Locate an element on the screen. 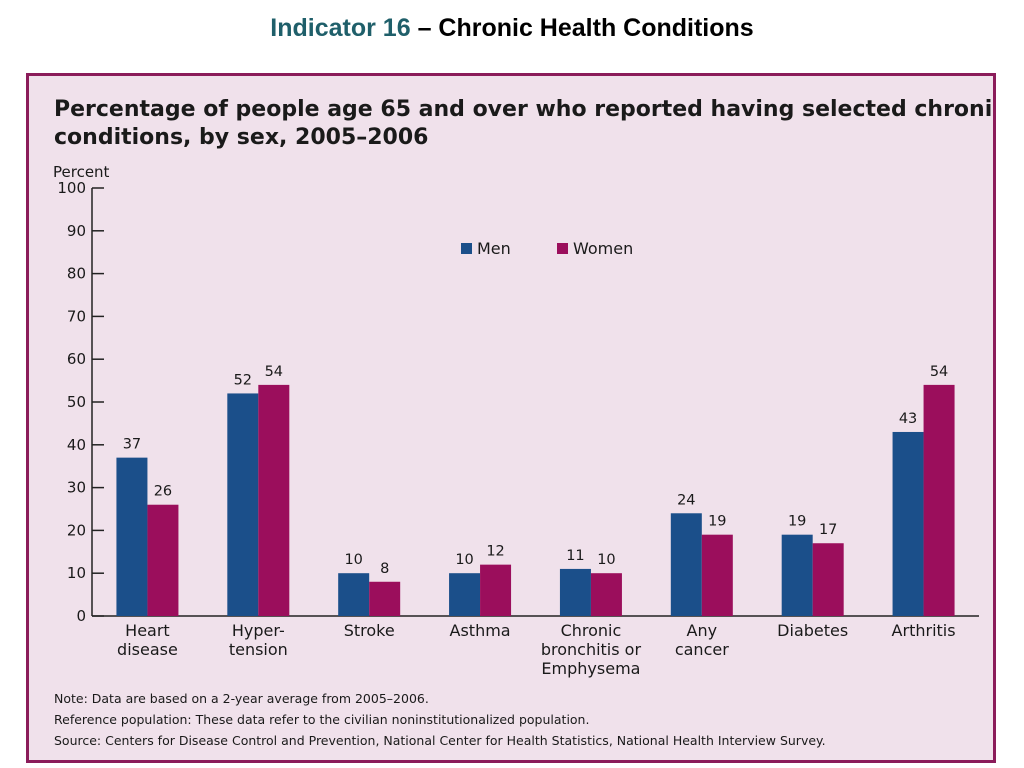 Image resolution: width=1024 pixels, height=768 pixels. data-label: 52 is located at coordinates (243, 380).